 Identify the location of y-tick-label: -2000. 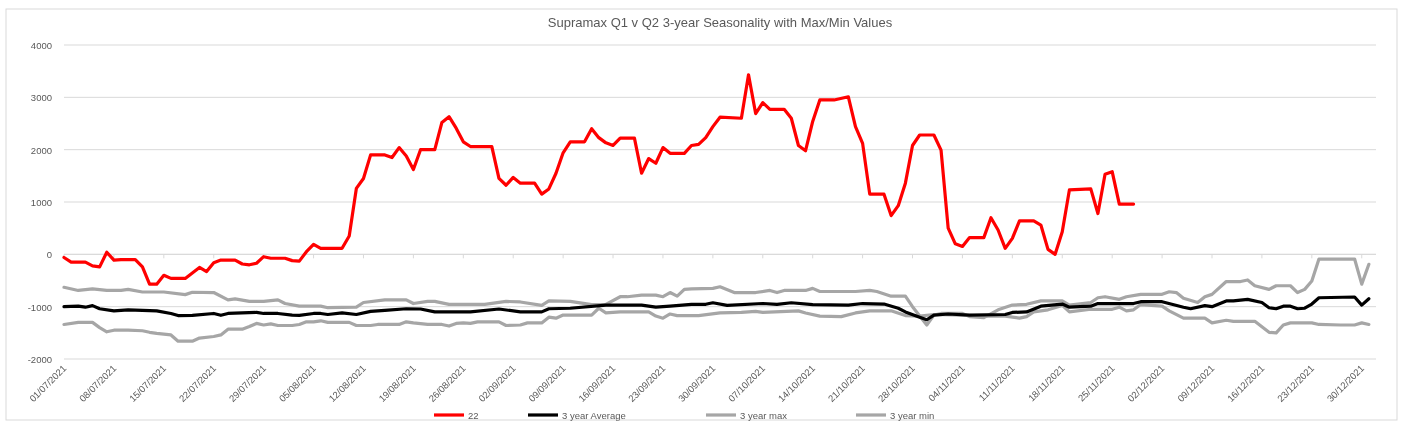
(39, 359).